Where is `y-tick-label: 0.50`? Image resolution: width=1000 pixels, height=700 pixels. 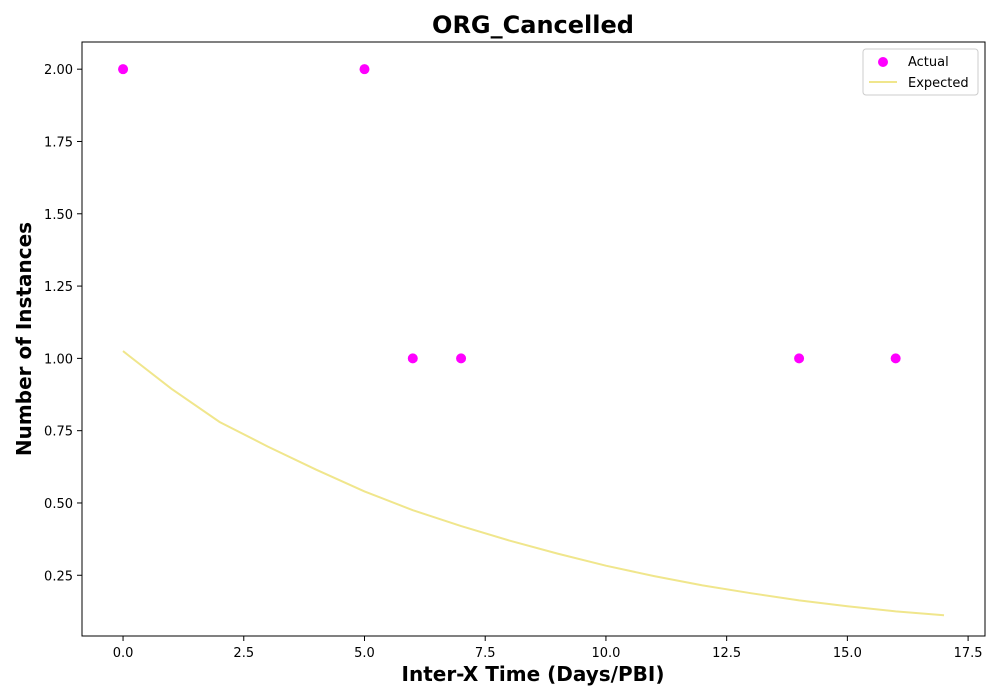
y-tick-label: 0.50 is located at coordinates (58, 504).